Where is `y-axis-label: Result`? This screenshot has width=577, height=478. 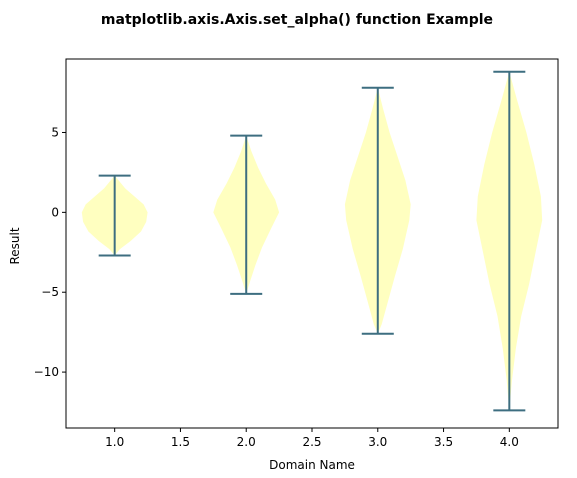 y-axis-label: Result is located at coordinates (15, 245).